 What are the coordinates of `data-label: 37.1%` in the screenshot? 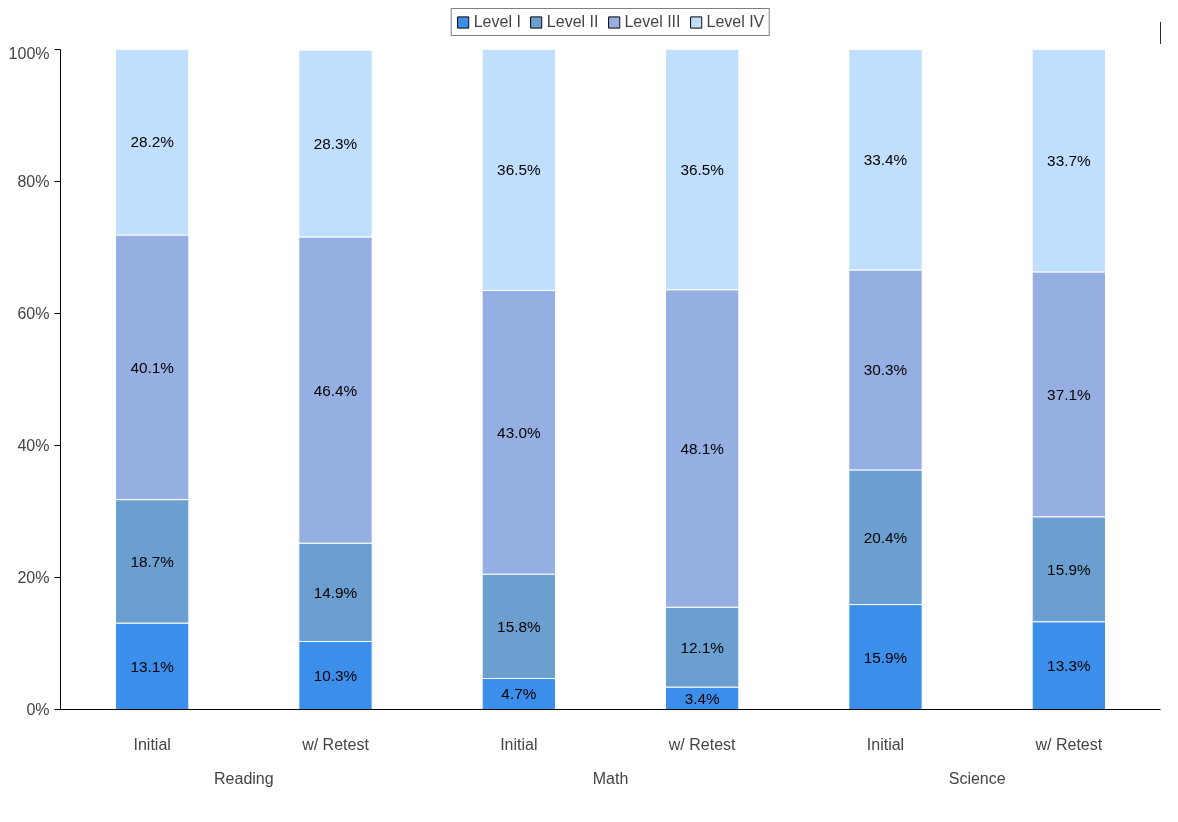 It's located at (1069, 394).